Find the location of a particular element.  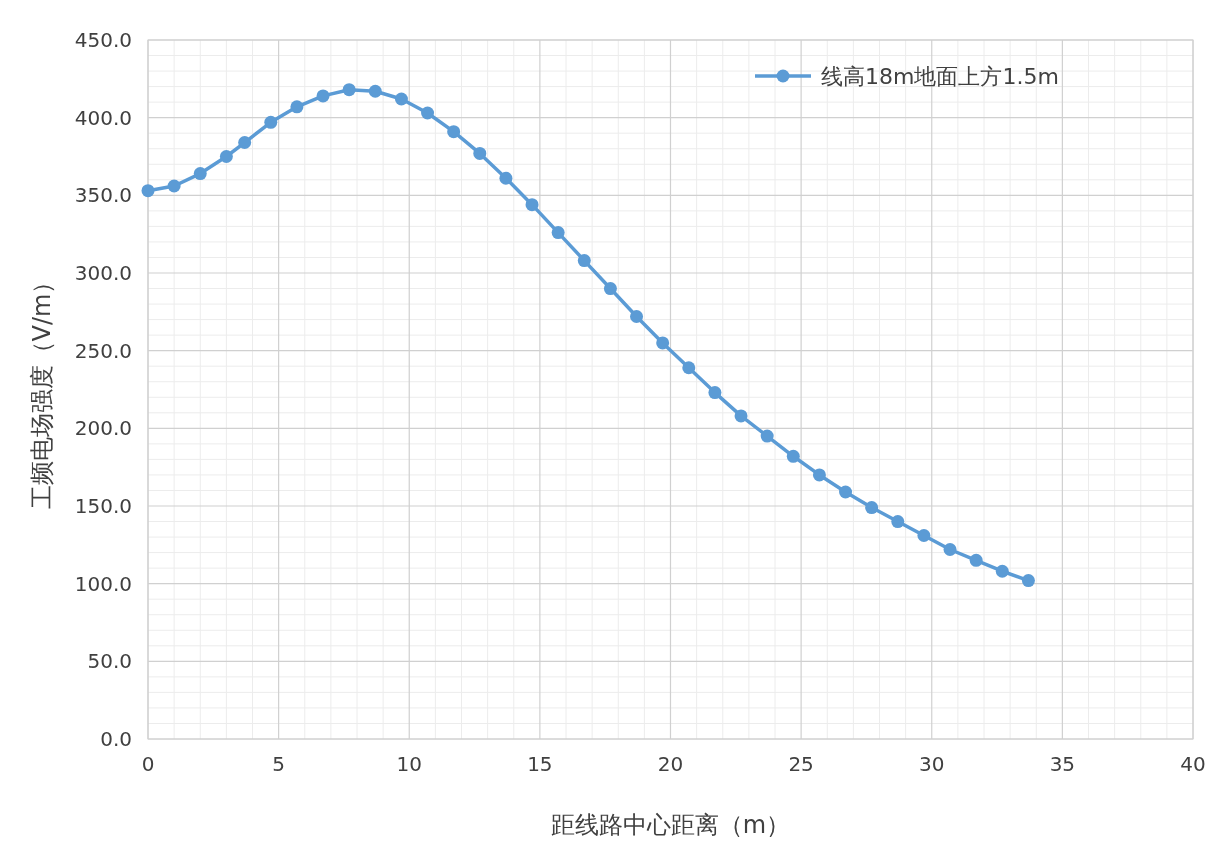

y-tick-label: 150.0 is located at coordinates (103, 506).